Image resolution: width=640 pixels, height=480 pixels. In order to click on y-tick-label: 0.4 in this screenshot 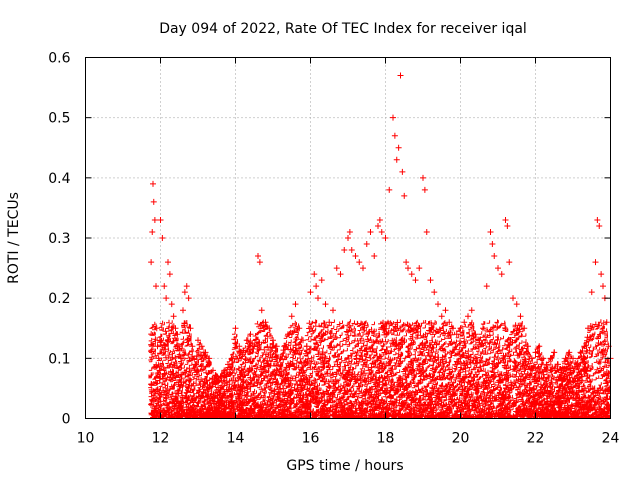, I will do `click(59, 179)`.